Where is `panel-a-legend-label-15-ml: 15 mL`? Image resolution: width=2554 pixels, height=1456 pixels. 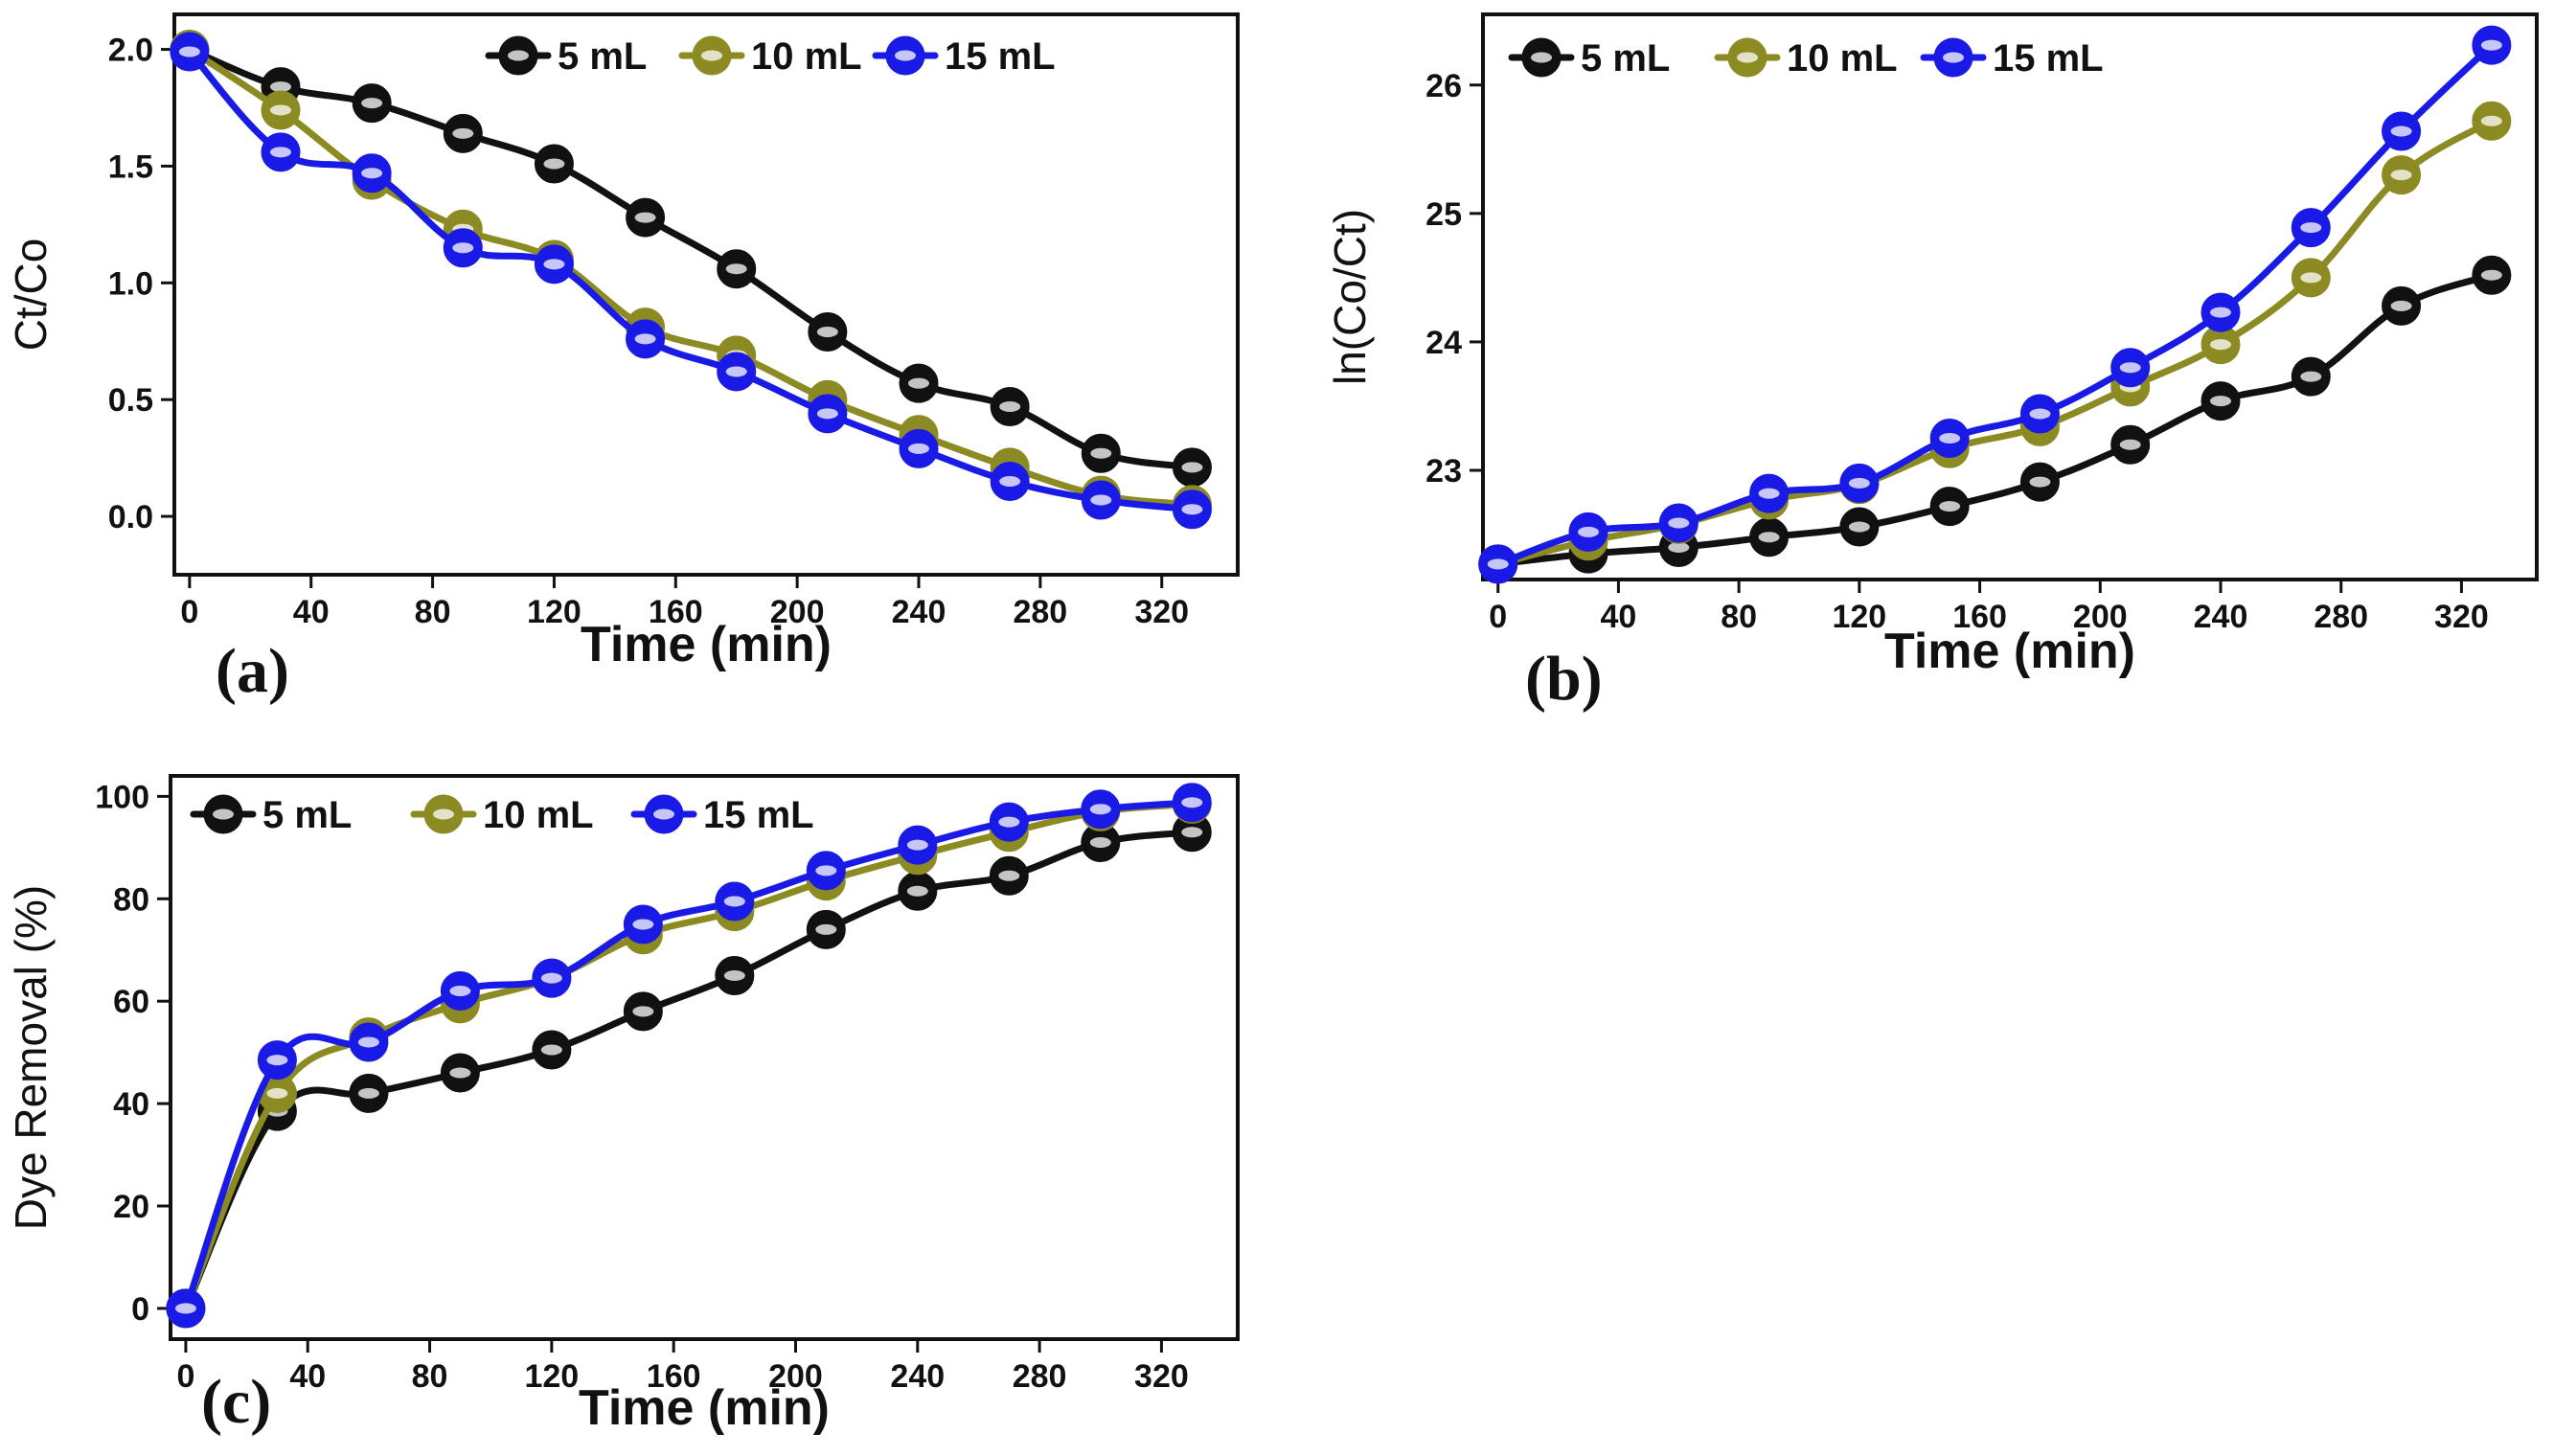 panel-a-legend-label-15-ml: 15 mL is located at coordinates (1000, 57).